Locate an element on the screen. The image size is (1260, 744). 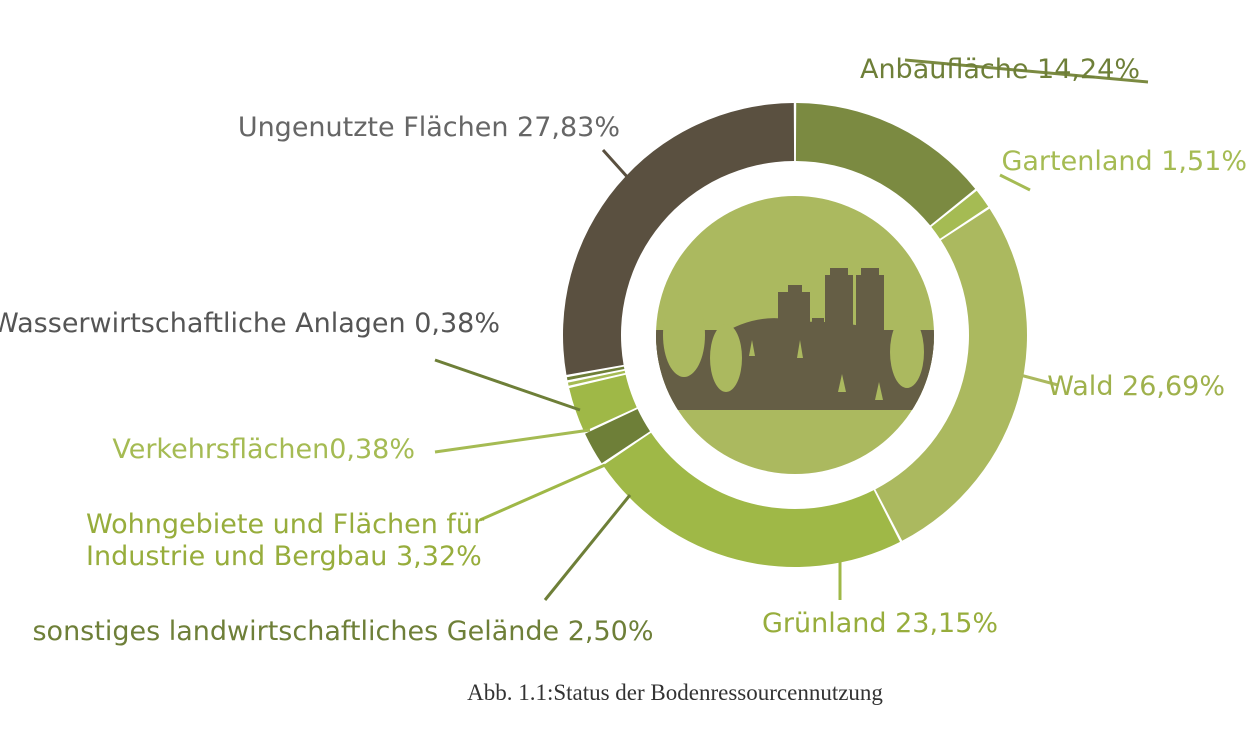
slice-label-3: Grünland 23,15% is located at coordinates (880, 623).